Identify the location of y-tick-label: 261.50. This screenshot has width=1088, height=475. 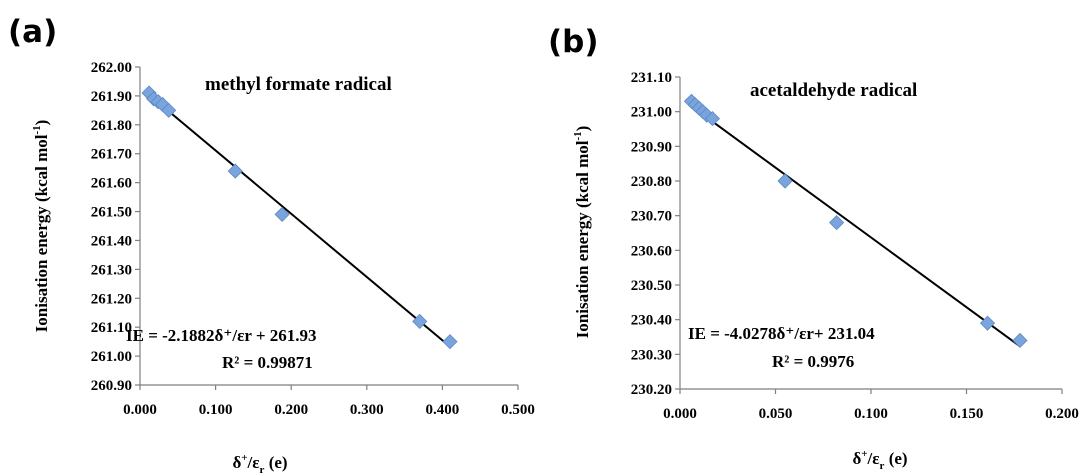
(111, 213).